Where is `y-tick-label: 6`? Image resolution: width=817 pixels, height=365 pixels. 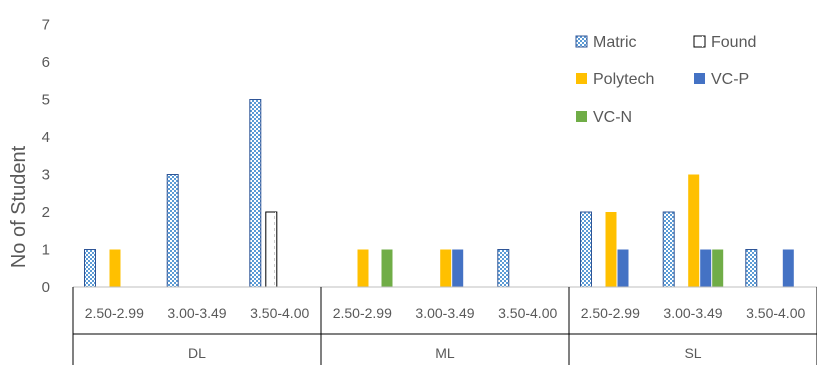
y-tick-label: 6 is located at coordinates (46, 62).